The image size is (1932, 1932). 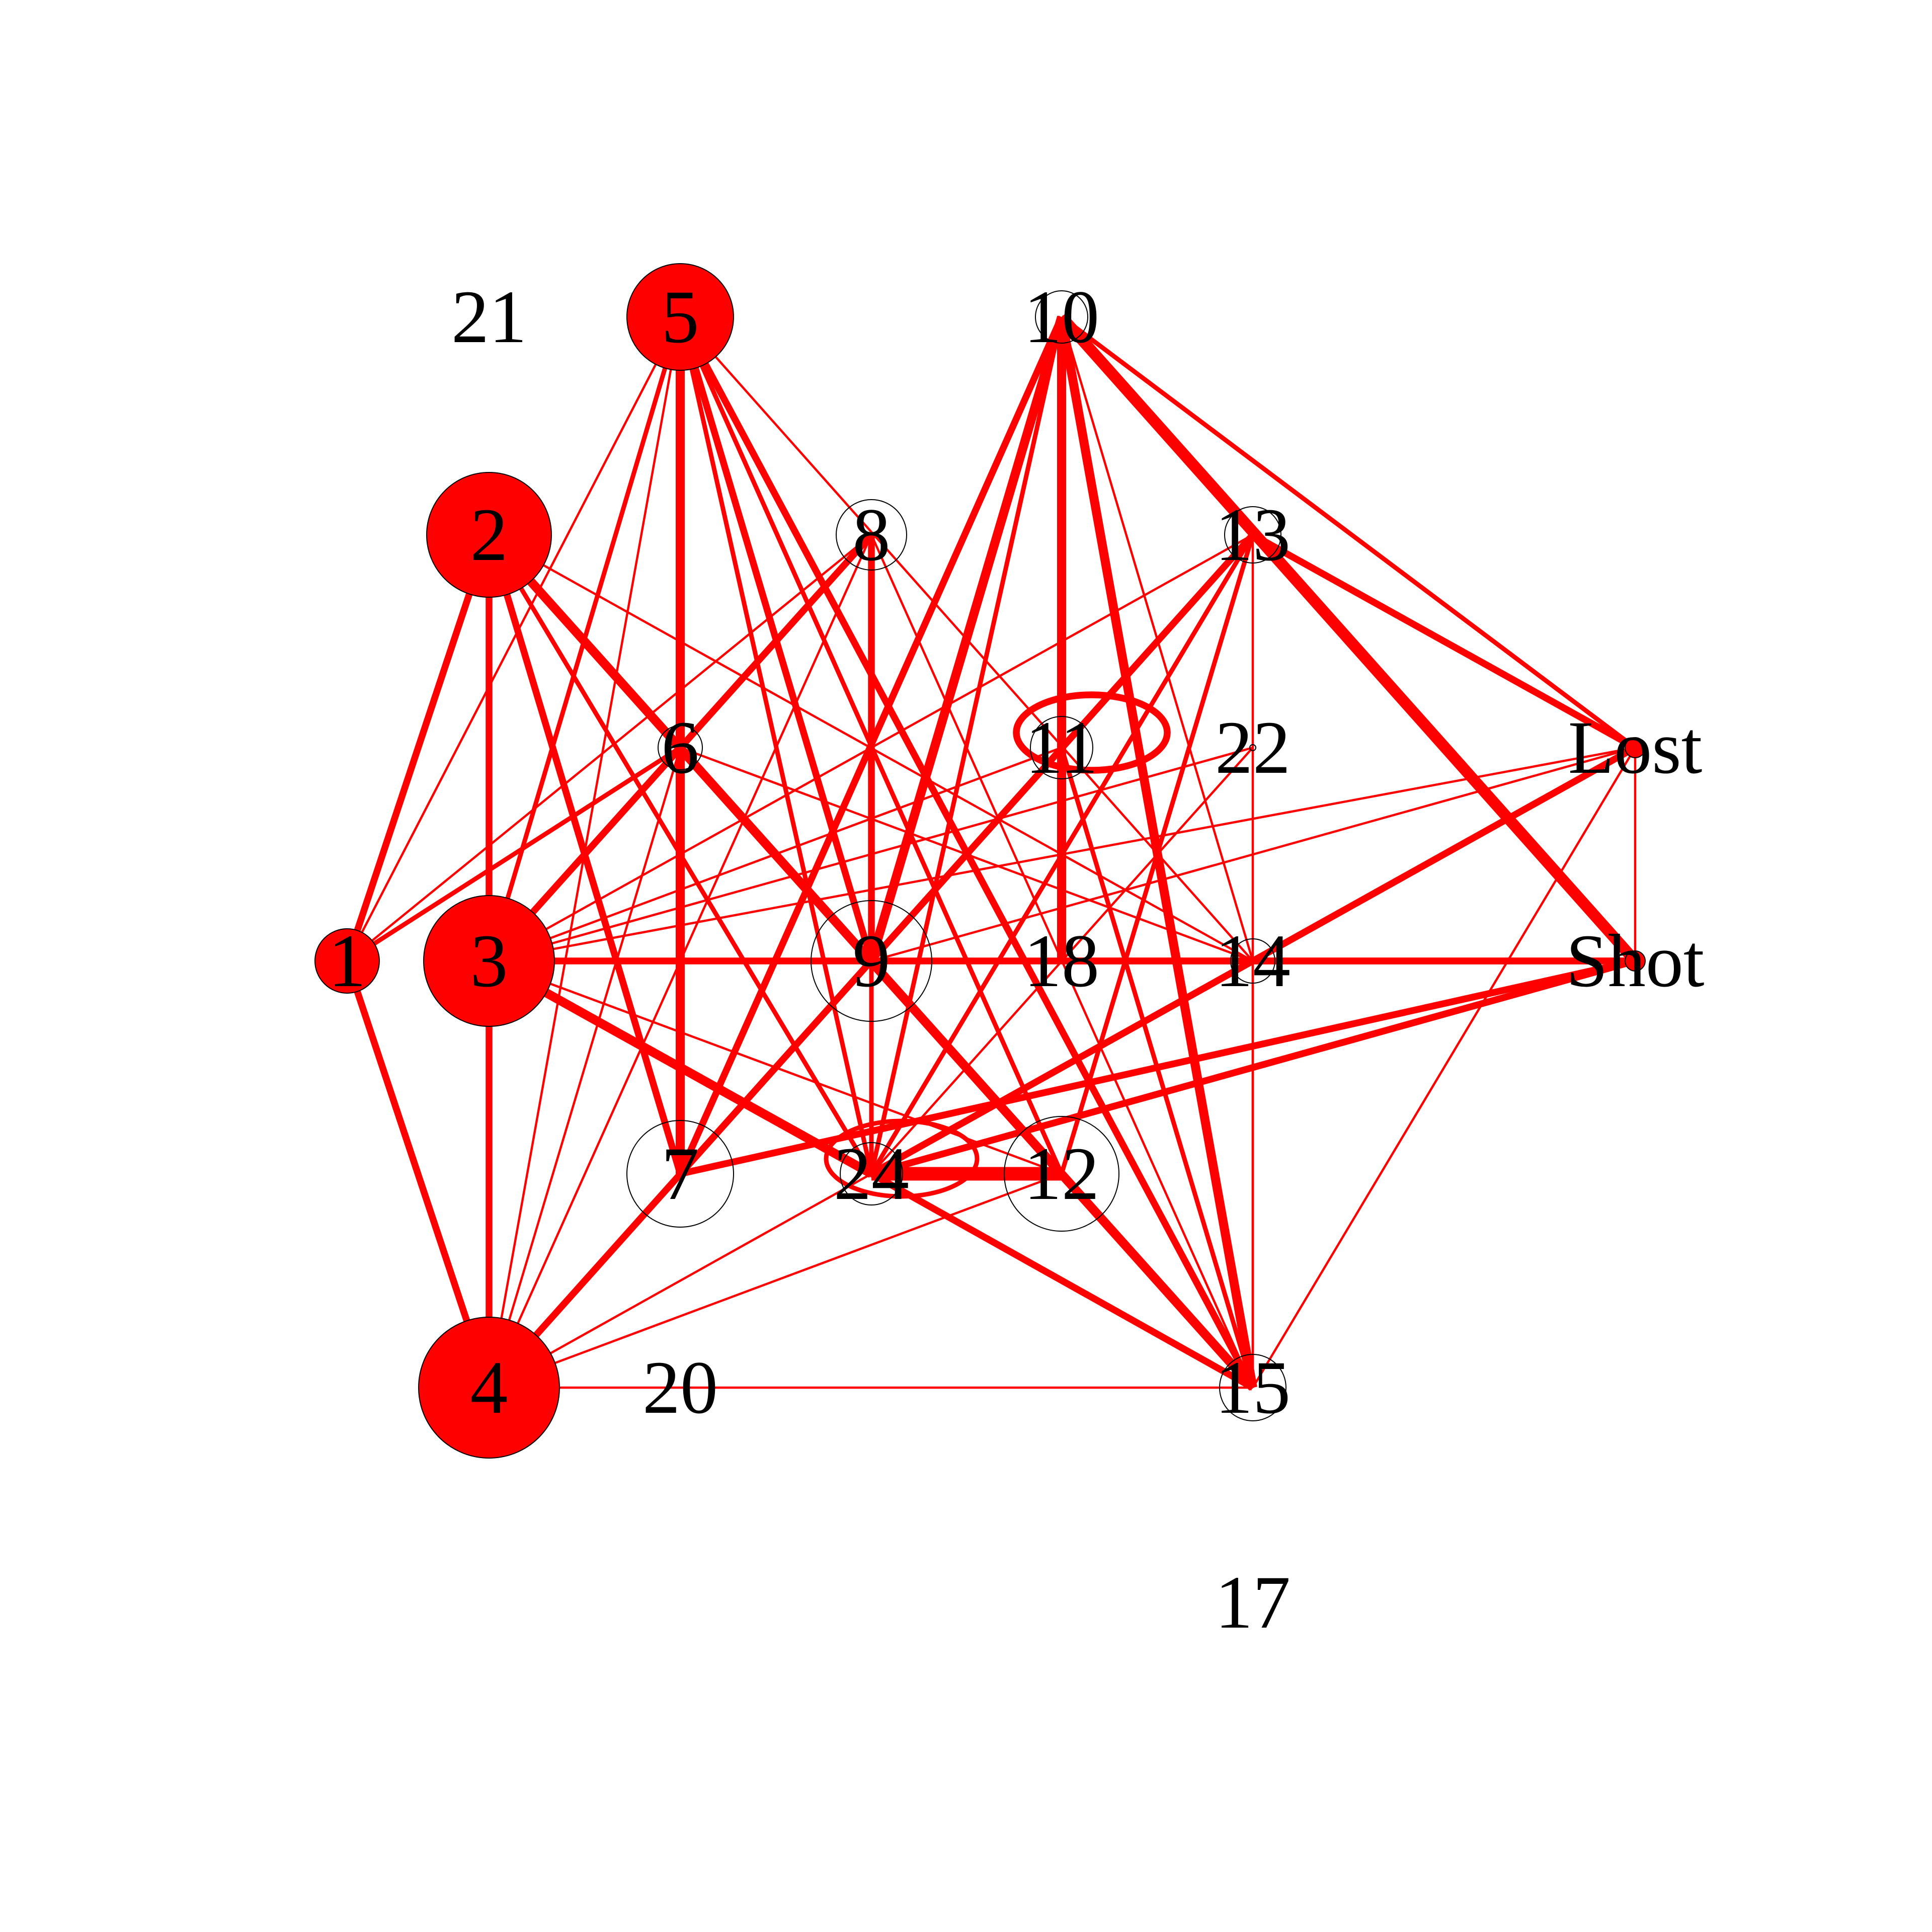 I want to click on node-label-15: 15, so click(x=1253, y=1388).